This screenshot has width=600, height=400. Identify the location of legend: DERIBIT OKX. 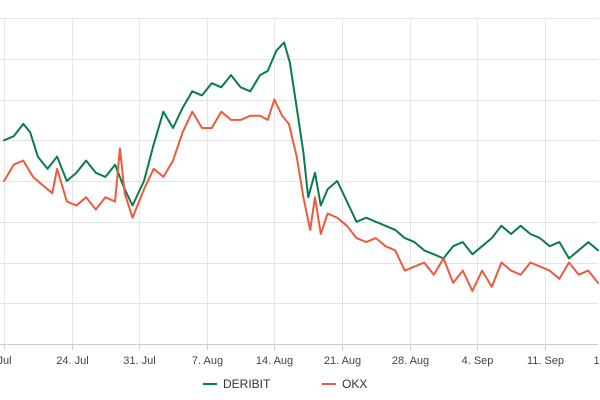
(285, 384).